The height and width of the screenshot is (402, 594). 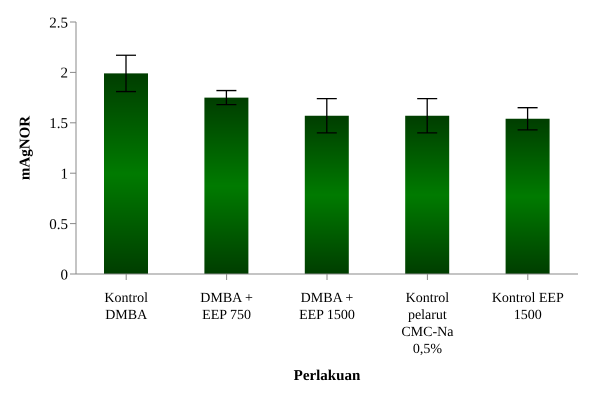 What do you see at coordinates (25, 148) in the screenshot?
I see `y-axis-title: mAgNOR` at bounding box center [25, 148].